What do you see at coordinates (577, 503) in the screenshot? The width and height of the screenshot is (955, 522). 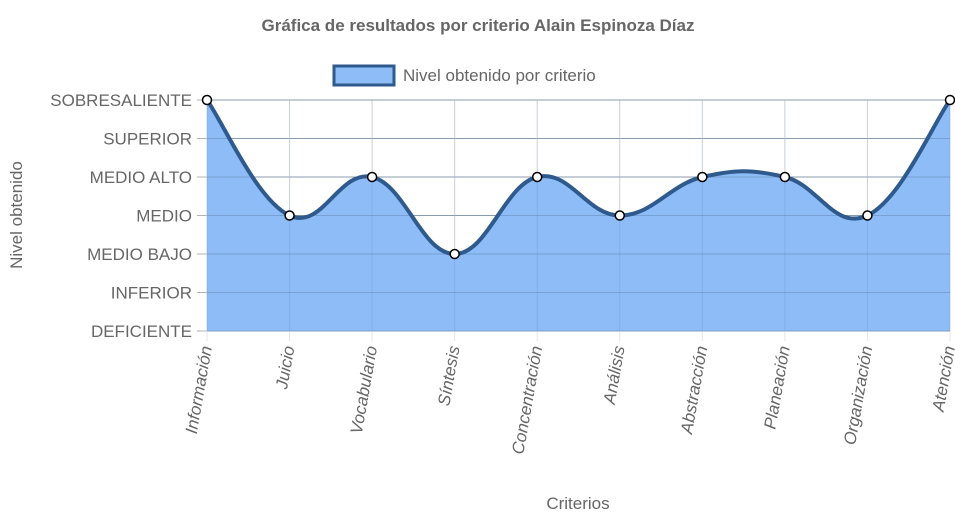 I see `x-axis-label: Criterios` at bounding box center [577, 503].